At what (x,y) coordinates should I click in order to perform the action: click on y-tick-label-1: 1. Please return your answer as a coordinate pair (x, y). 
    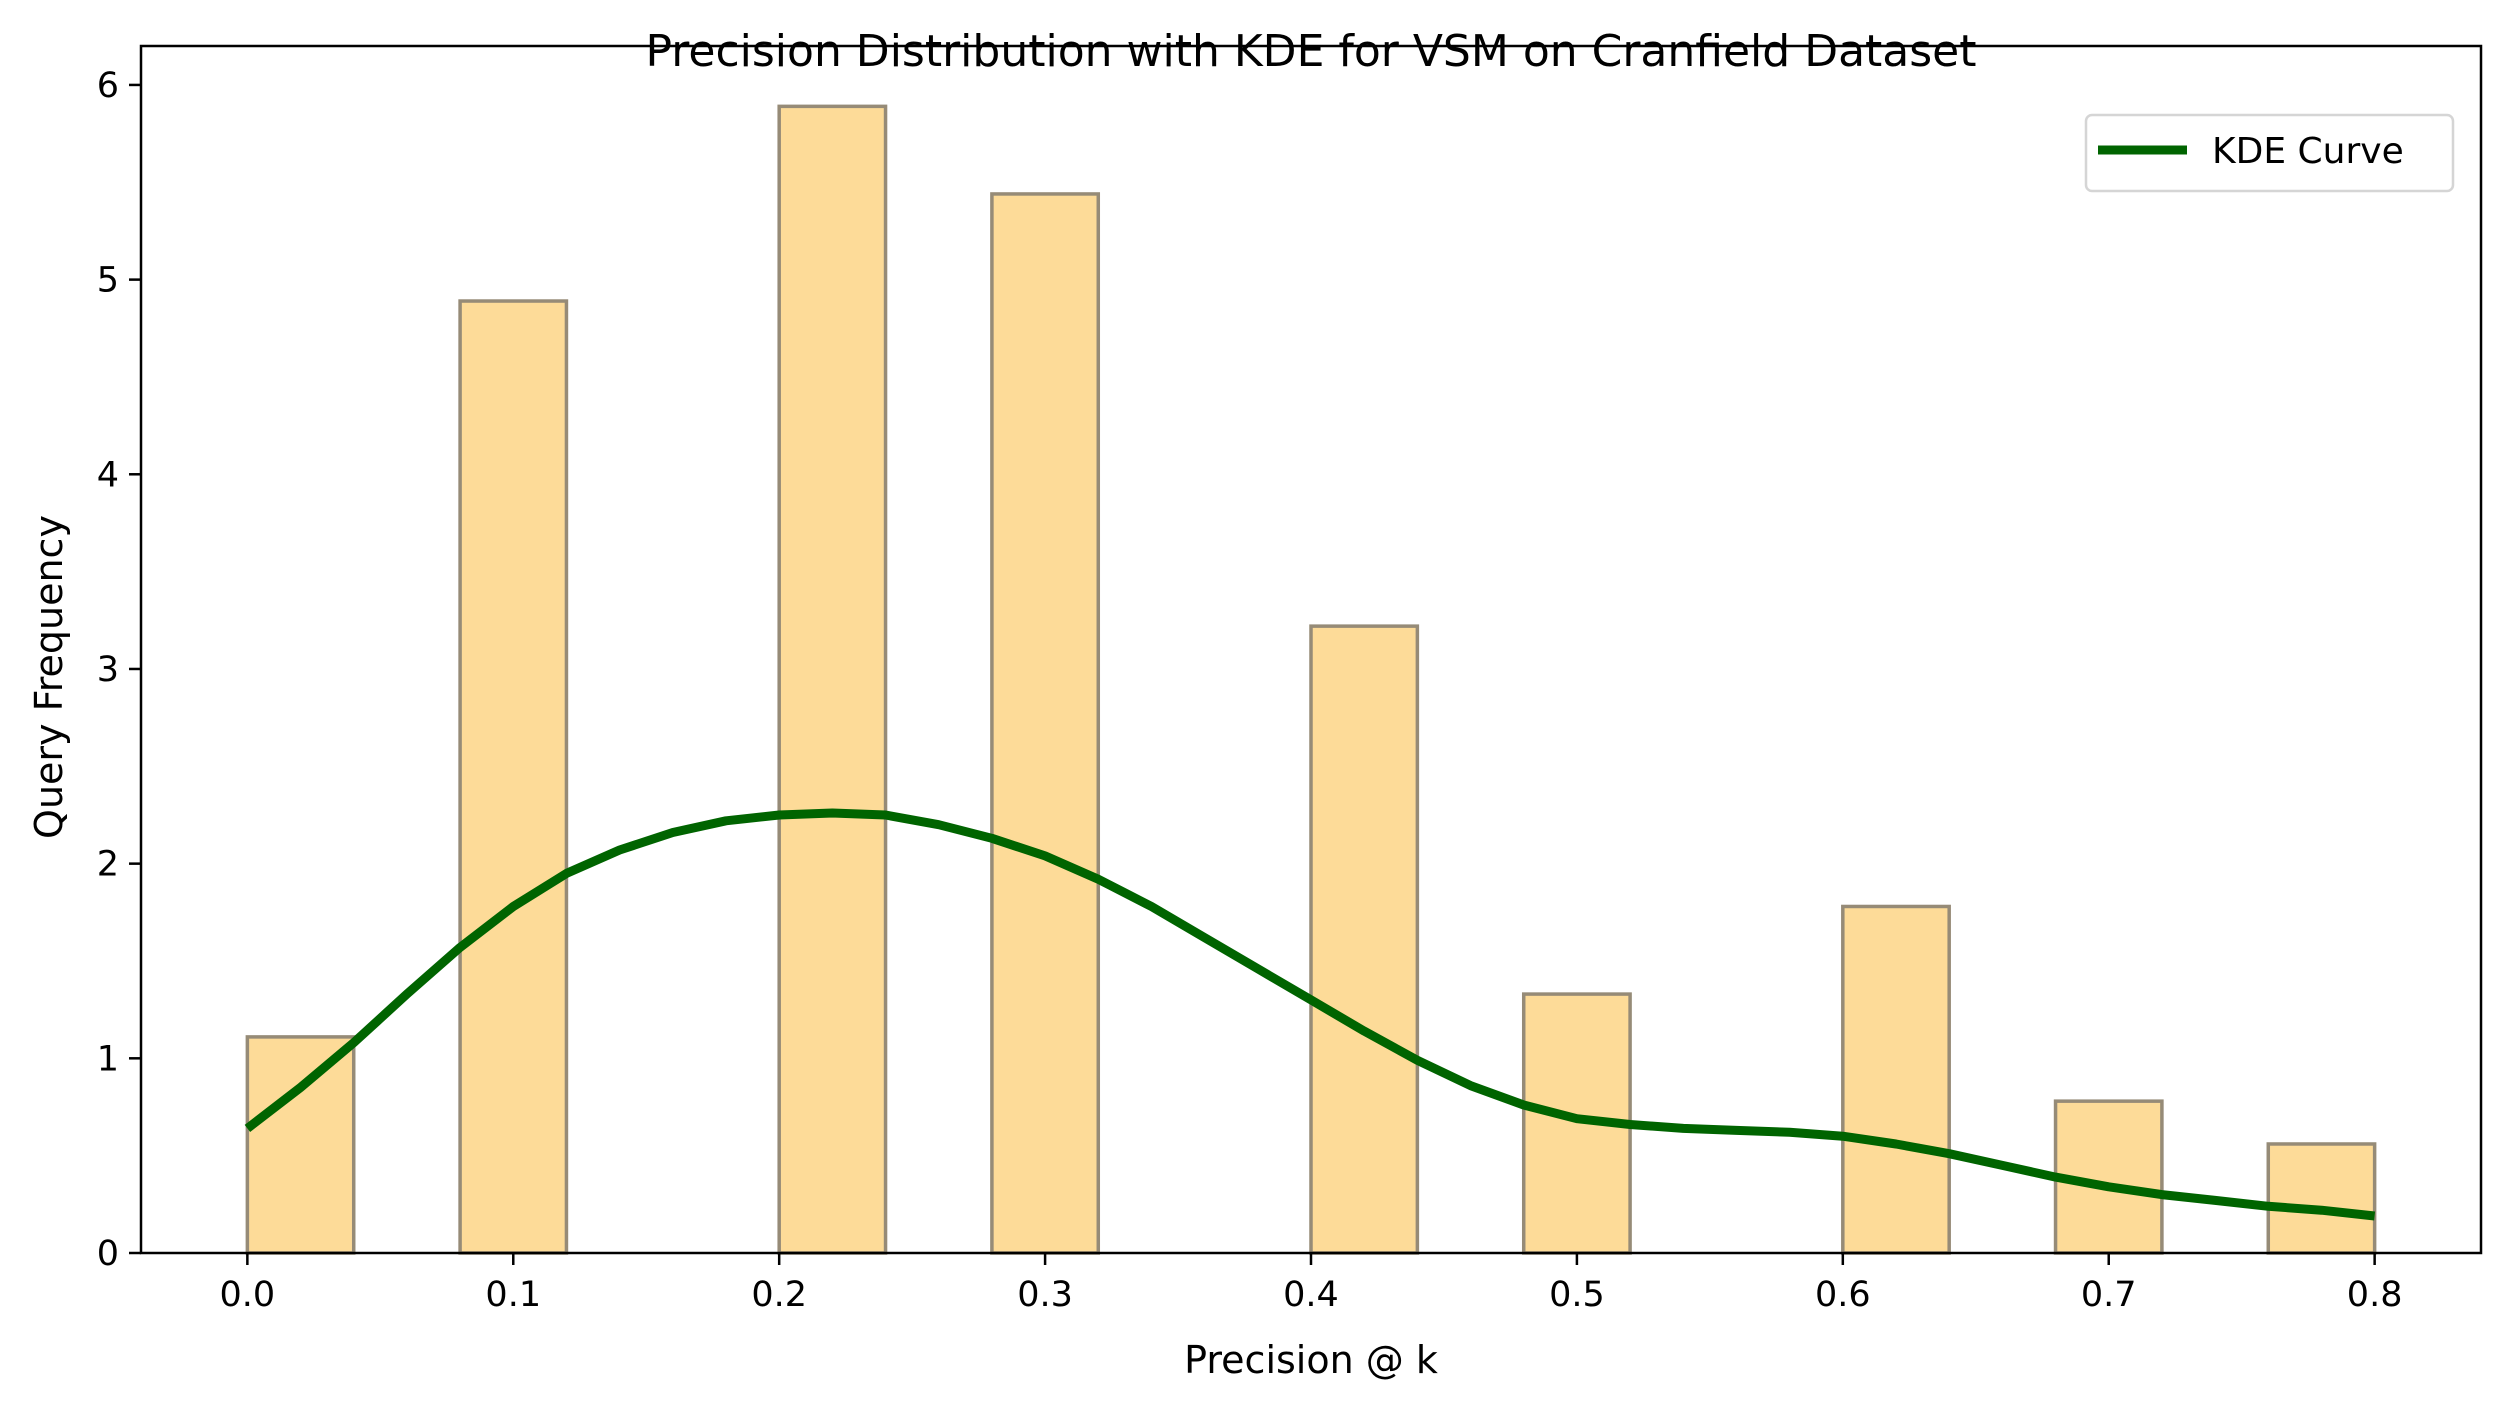
    Looking at the image, I should click on (108, 1059).